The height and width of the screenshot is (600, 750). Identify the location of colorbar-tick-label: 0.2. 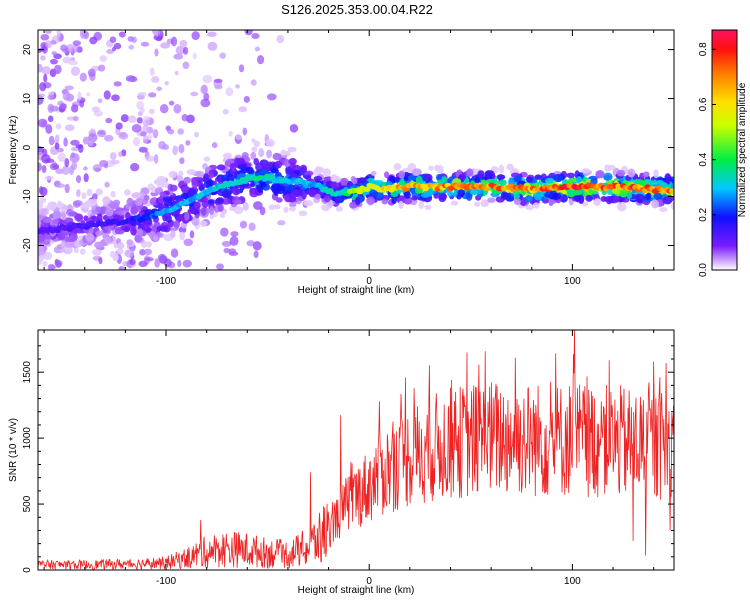
(703, 214).